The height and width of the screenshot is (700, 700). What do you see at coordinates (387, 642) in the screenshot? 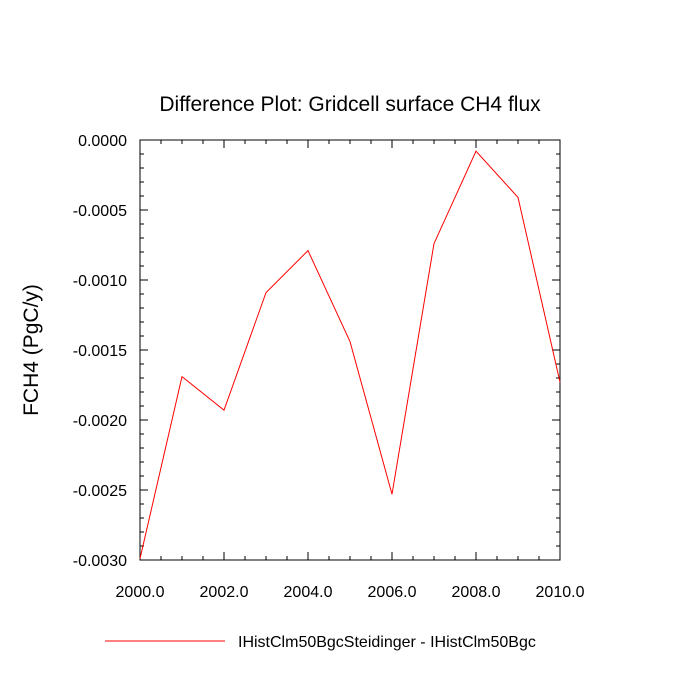
I see `legend-label: IHistClm50BgcSteidinger - IHistClm50Bgc` at bounding box center [387, 642].